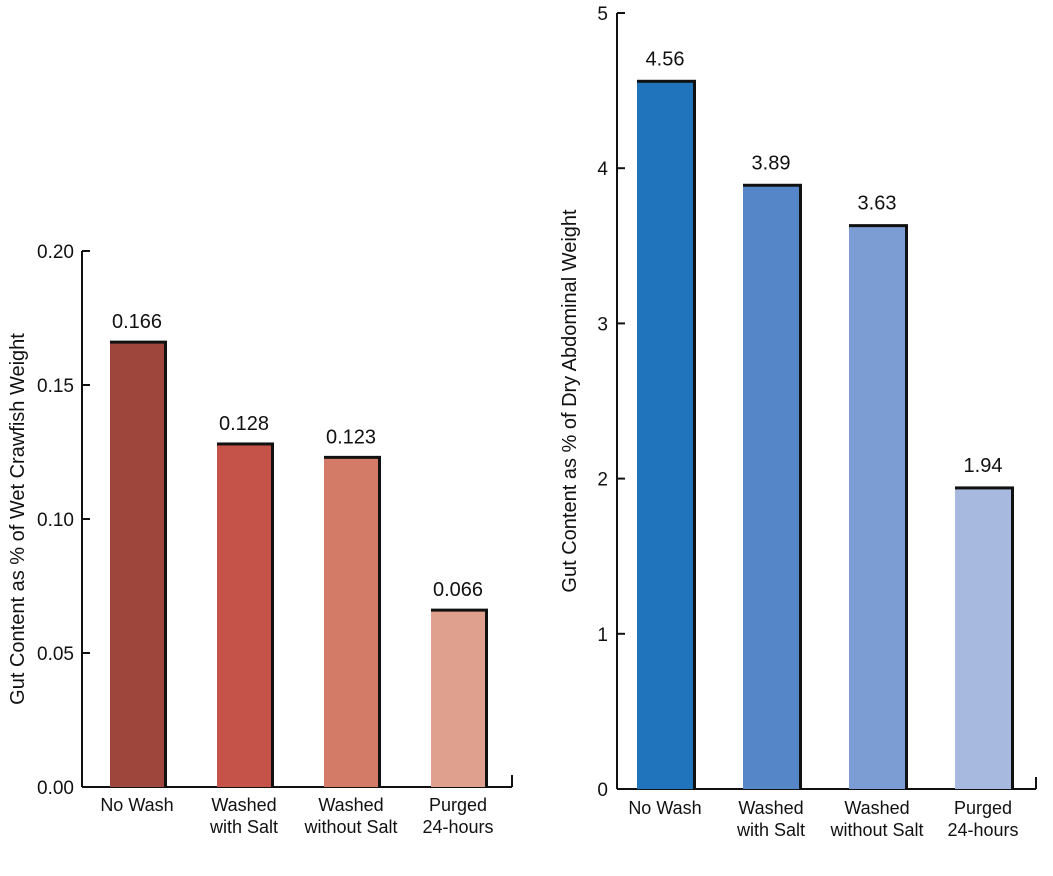 This screenshot has height=876, width=1053. I want to click on bar-value-label: 0.166, so click(137, 322).